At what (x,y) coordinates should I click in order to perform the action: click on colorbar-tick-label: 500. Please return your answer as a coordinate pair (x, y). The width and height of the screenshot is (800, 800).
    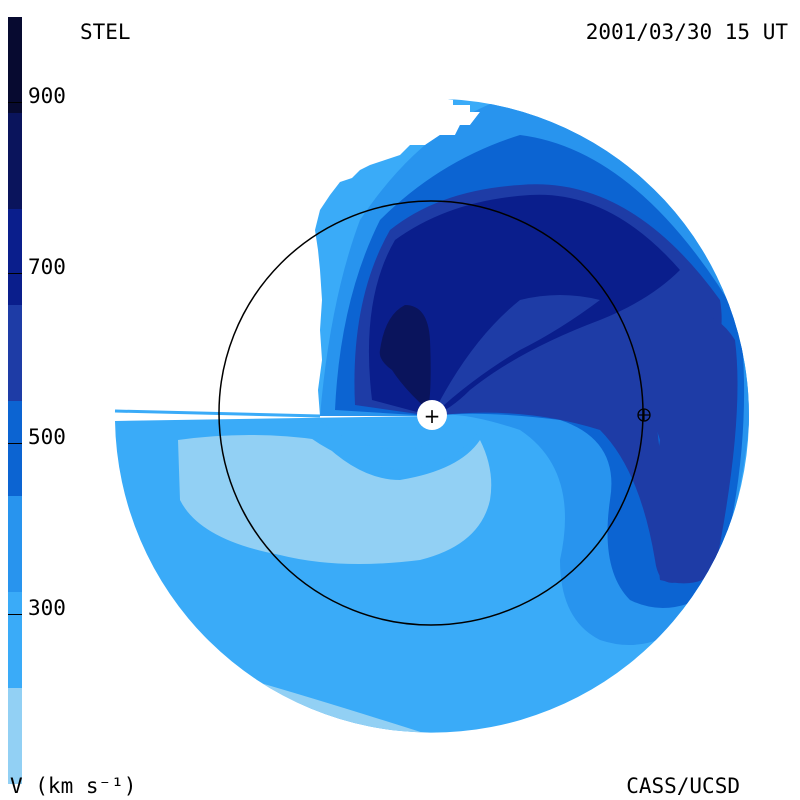
    Looking at the image, I should click on (47, 437).